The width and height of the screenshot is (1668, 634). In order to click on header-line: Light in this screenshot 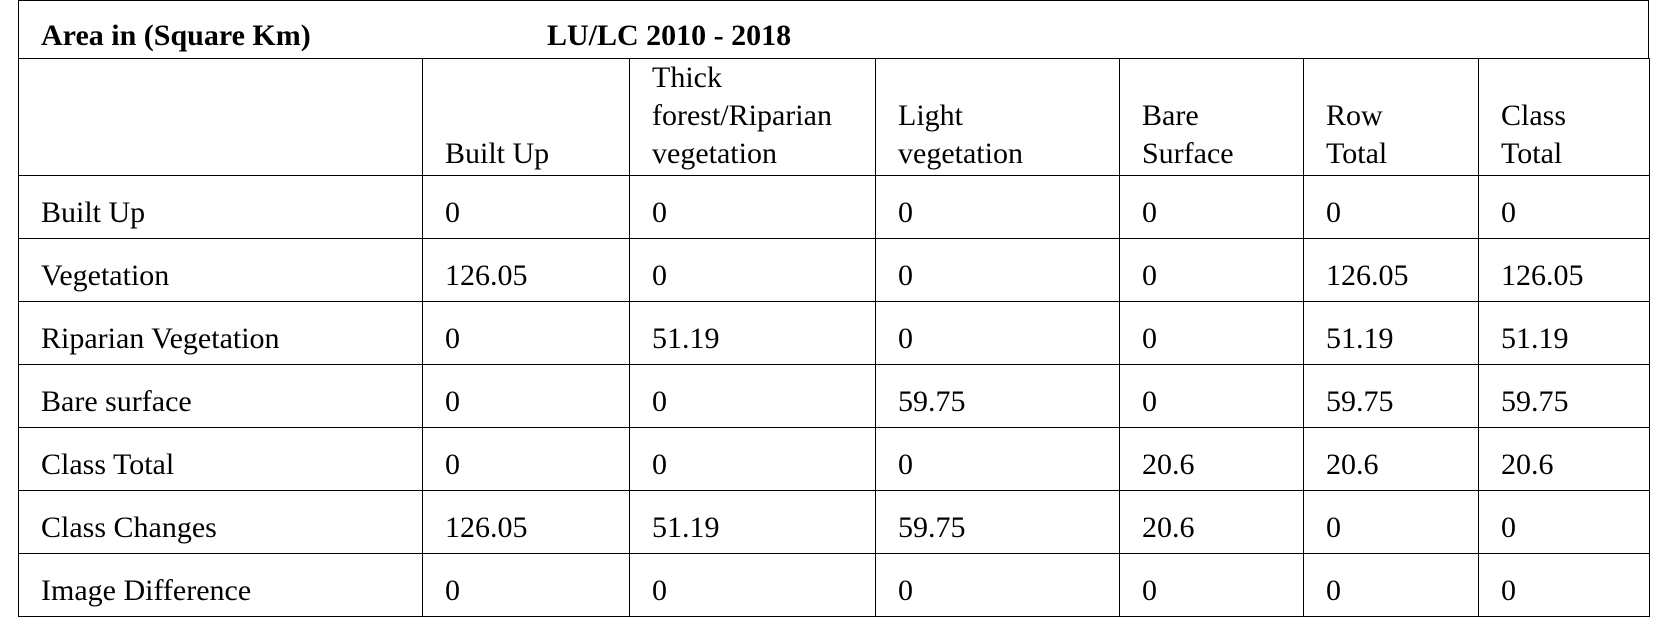, I will do `click(930, 115)`.